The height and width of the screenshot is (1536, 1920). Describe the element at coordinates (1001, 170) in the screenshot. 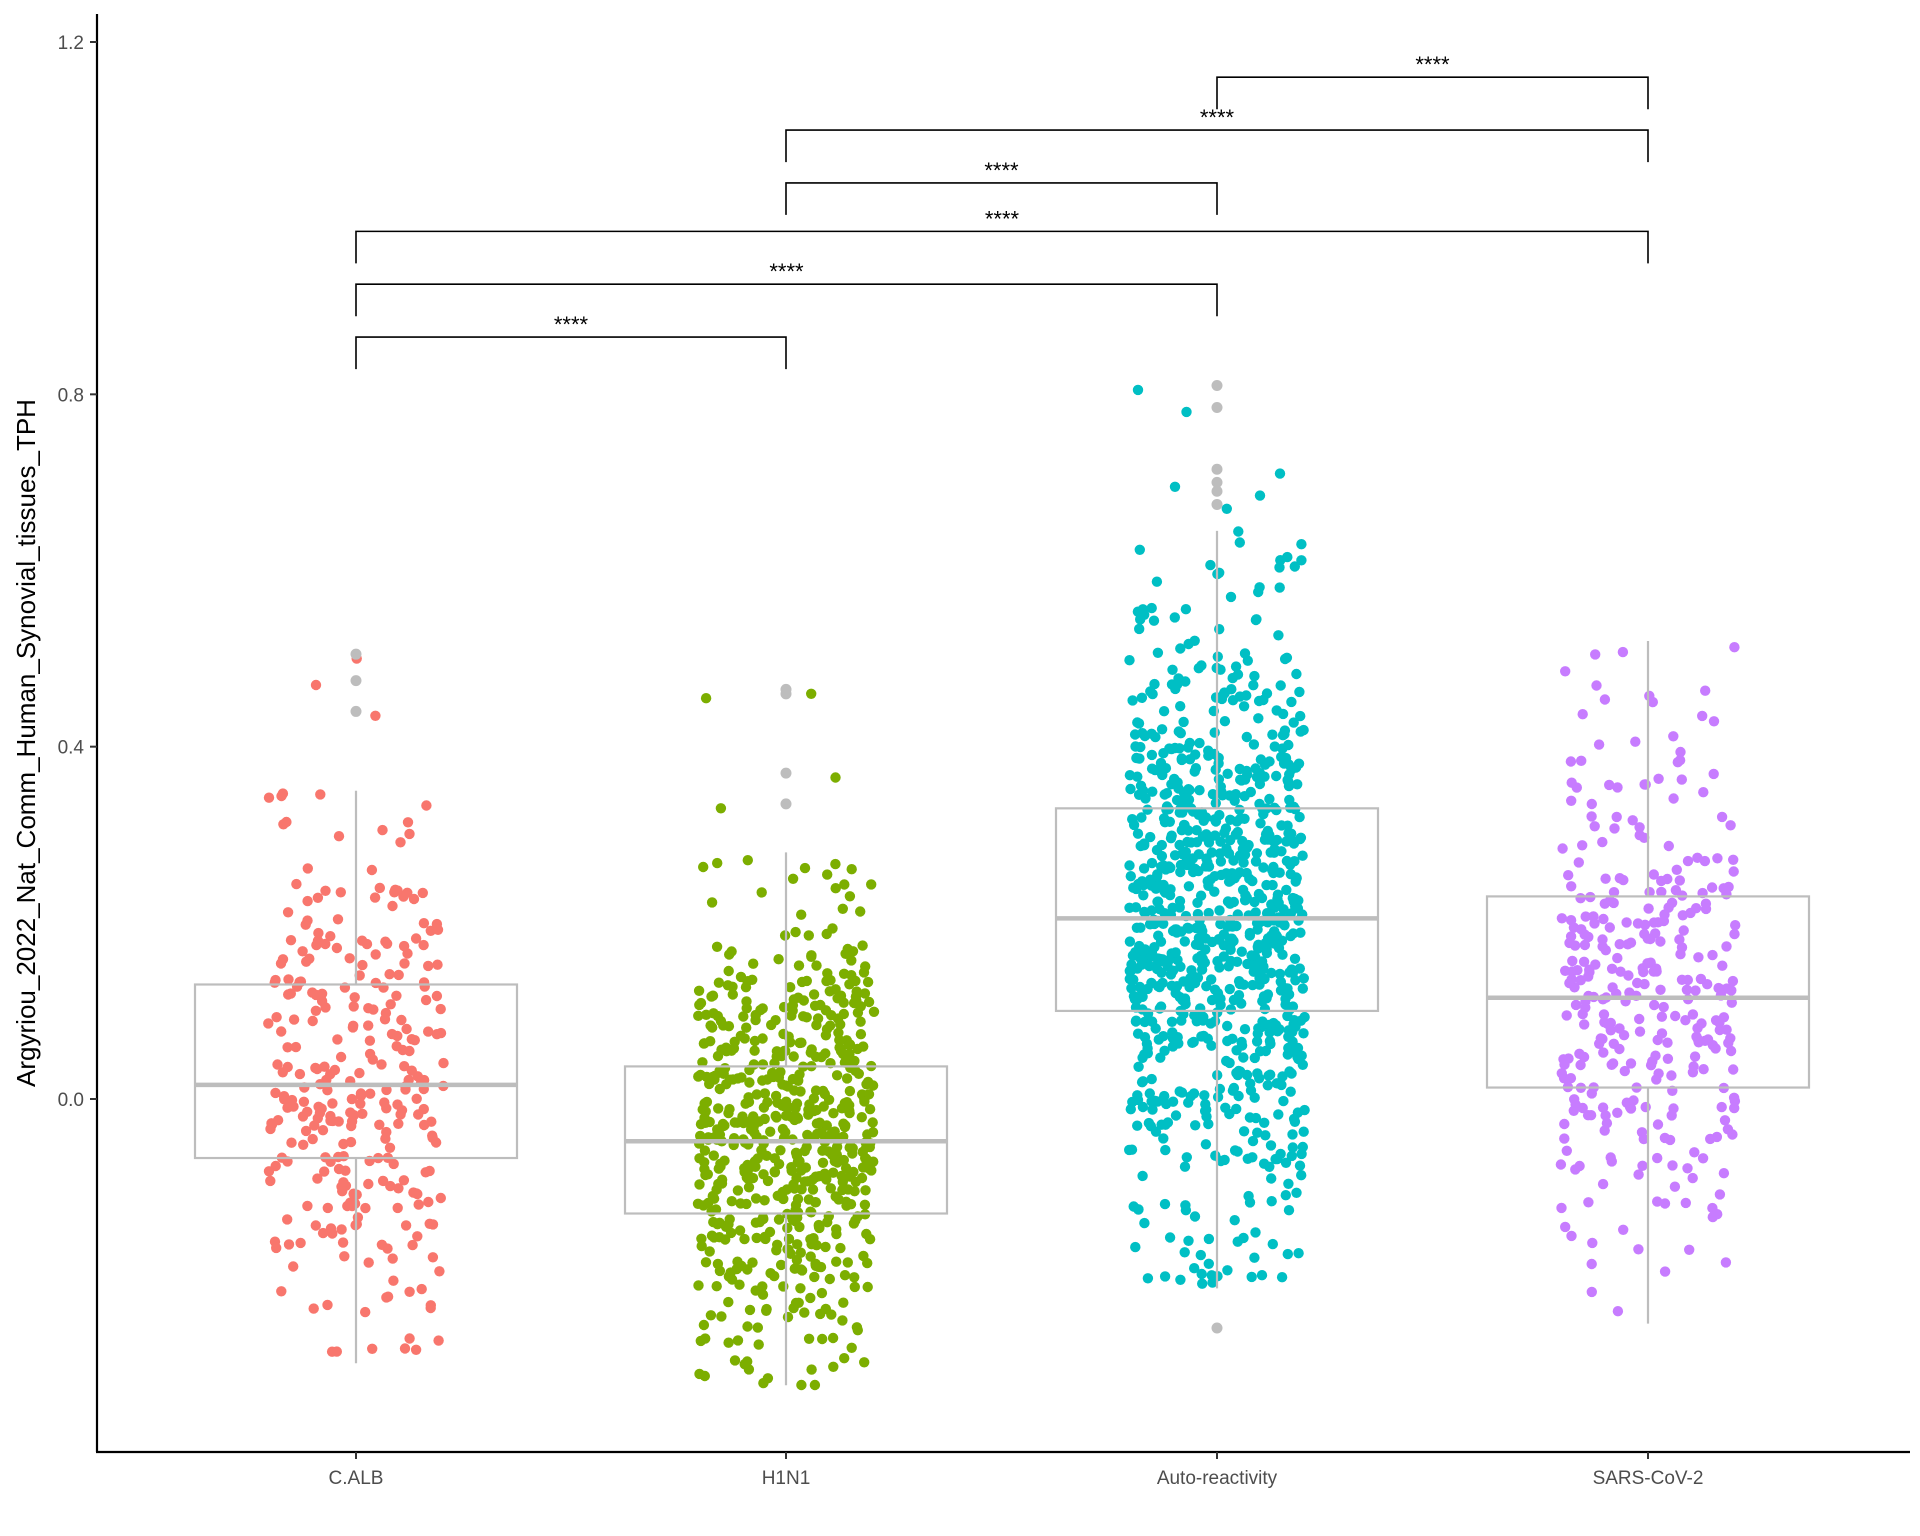

I see `significance-label: ****` at that location.